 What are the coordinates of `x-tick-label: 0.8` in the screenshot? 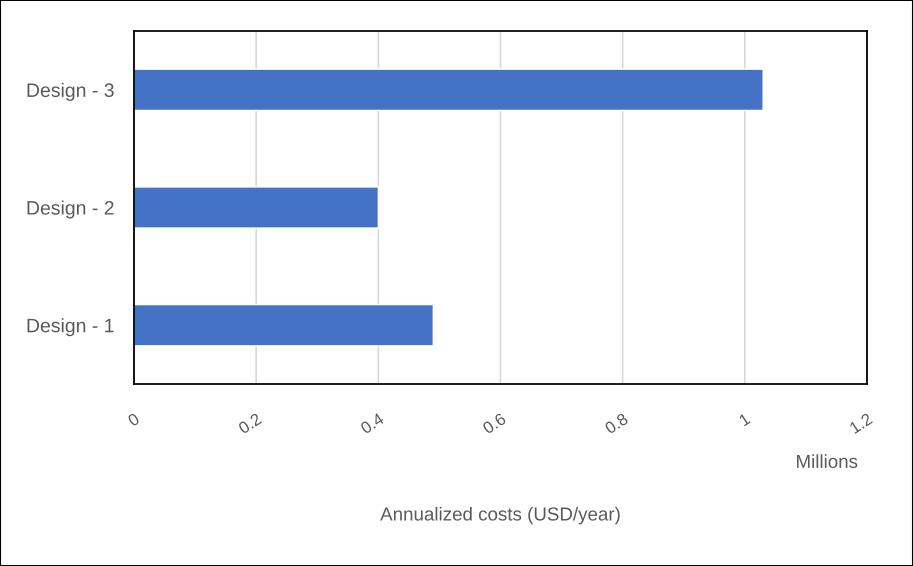 It's located at (616, 423).